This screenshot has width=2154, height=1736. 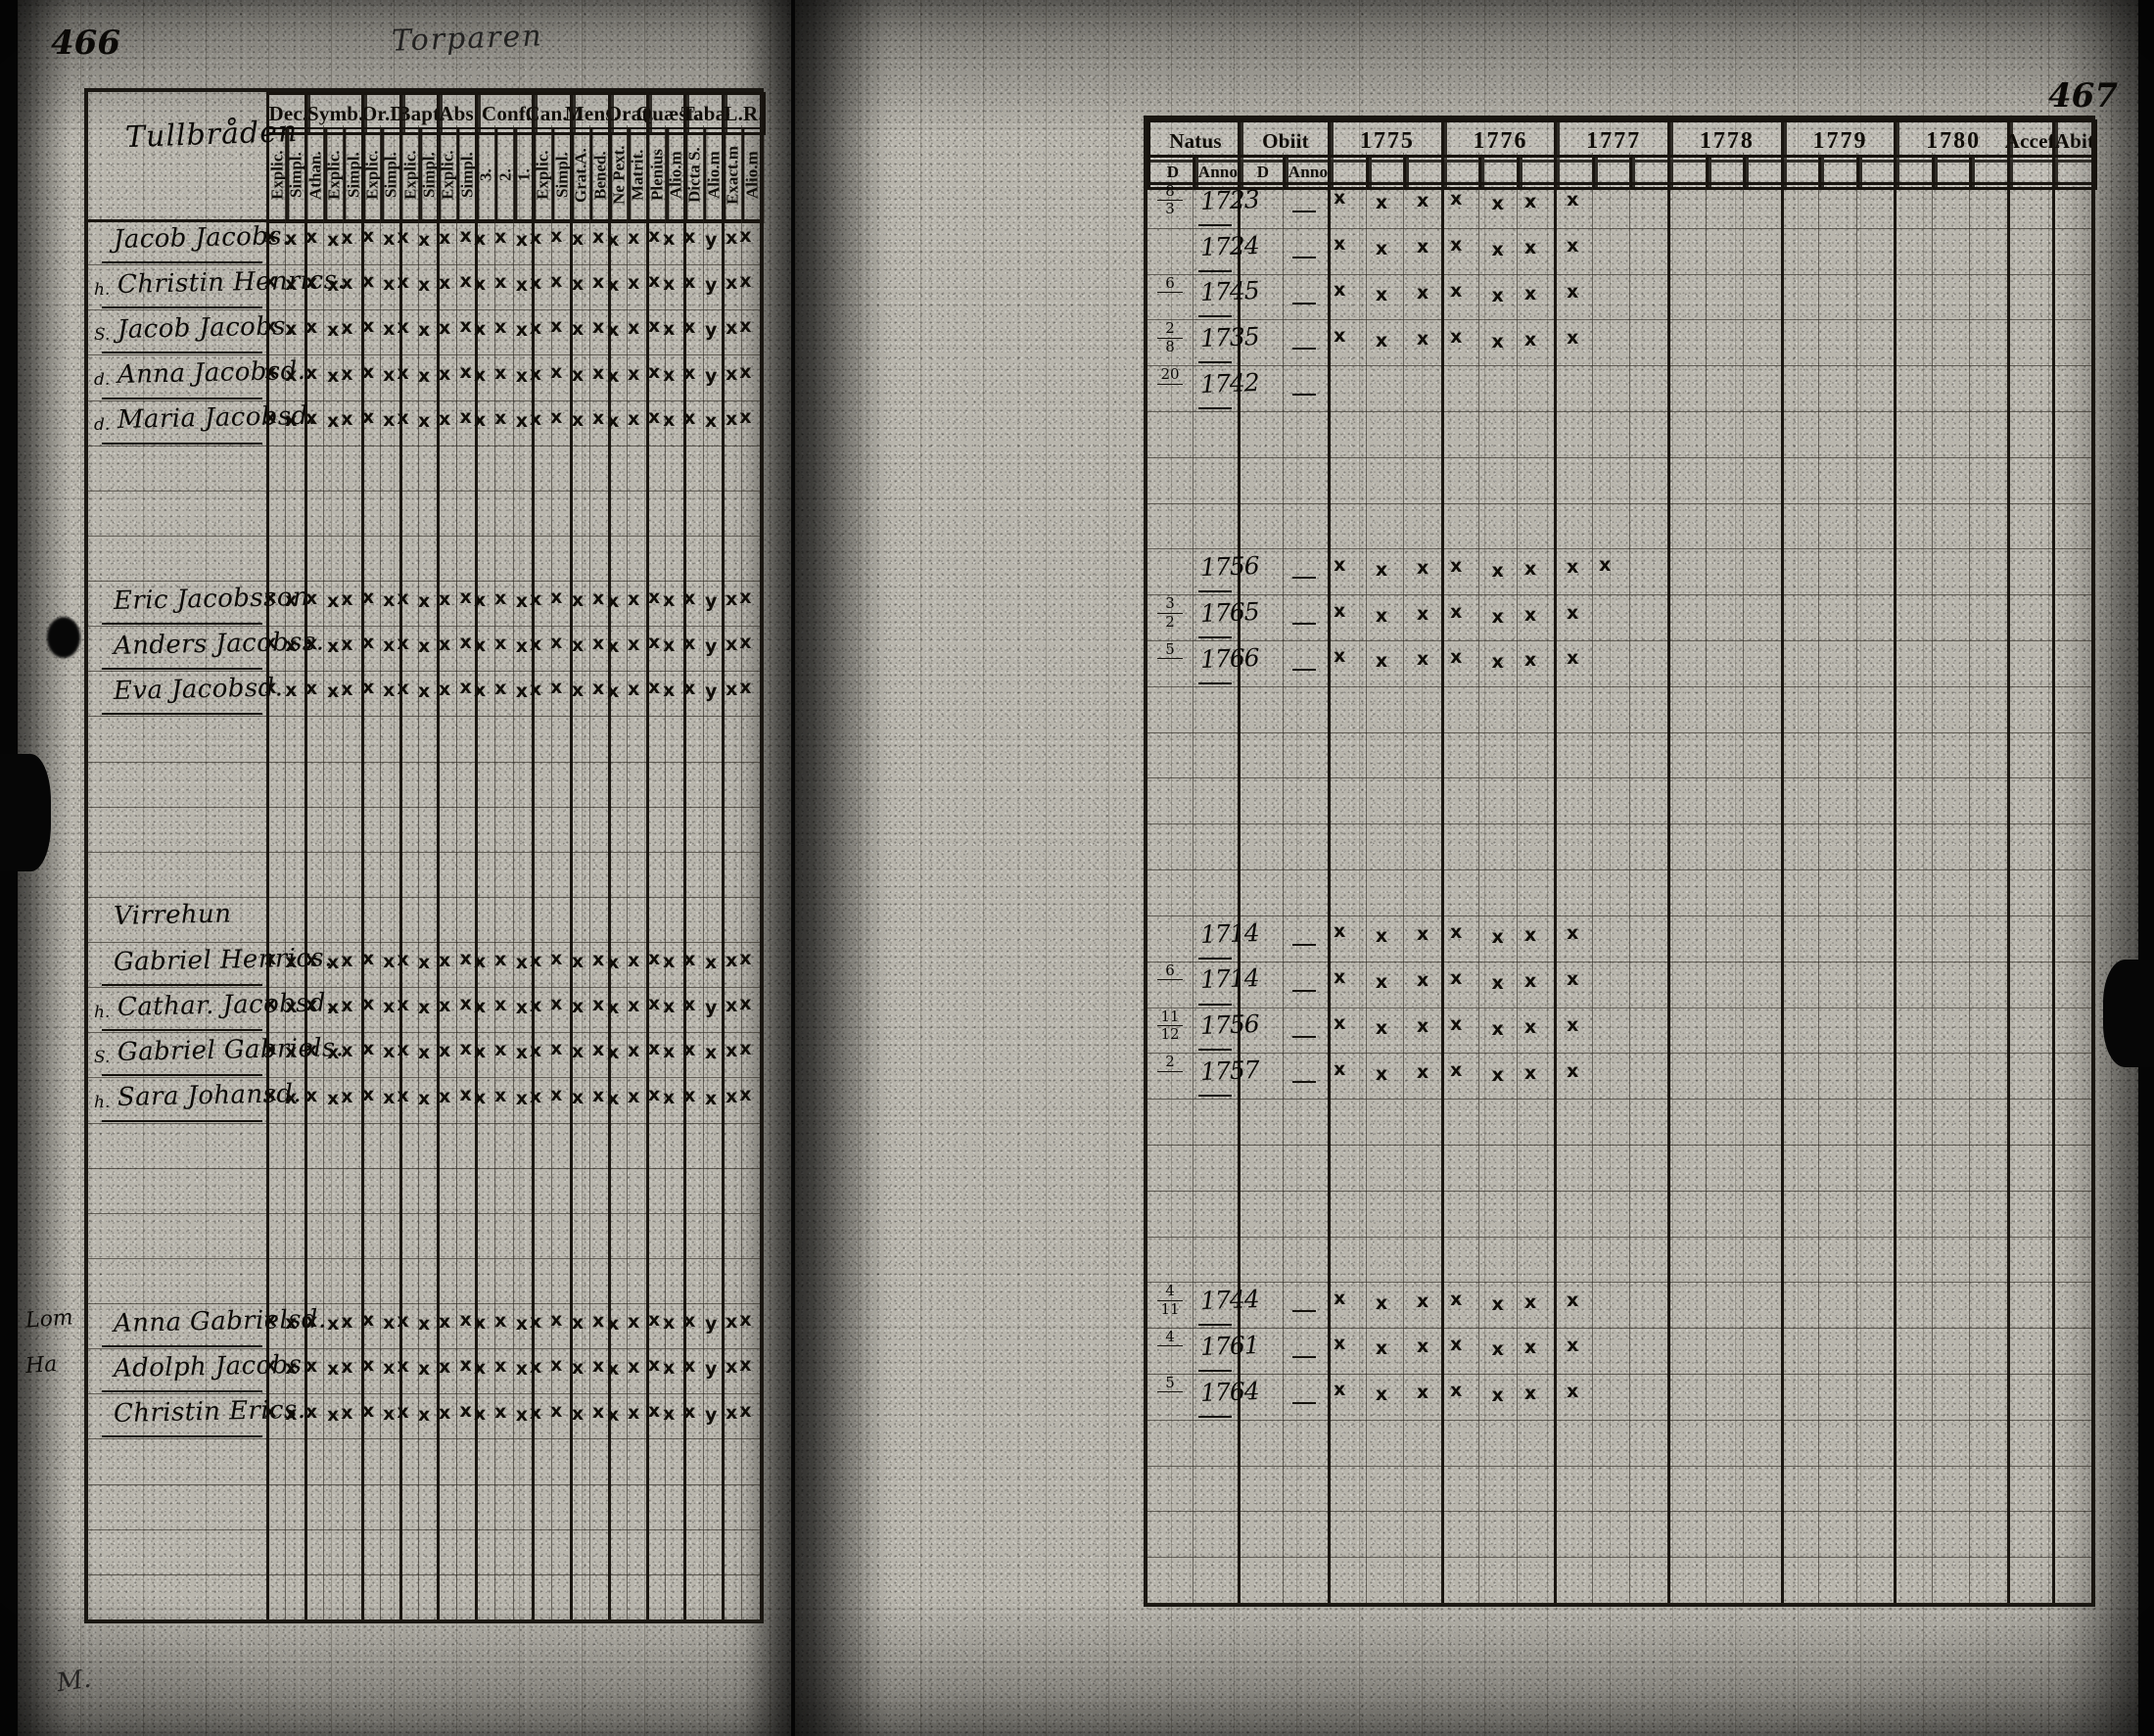 What do you see at coordinates (1229, 567) in the screenshot?
I see `birth-year: 1756` at bounding box center [1229, 567].